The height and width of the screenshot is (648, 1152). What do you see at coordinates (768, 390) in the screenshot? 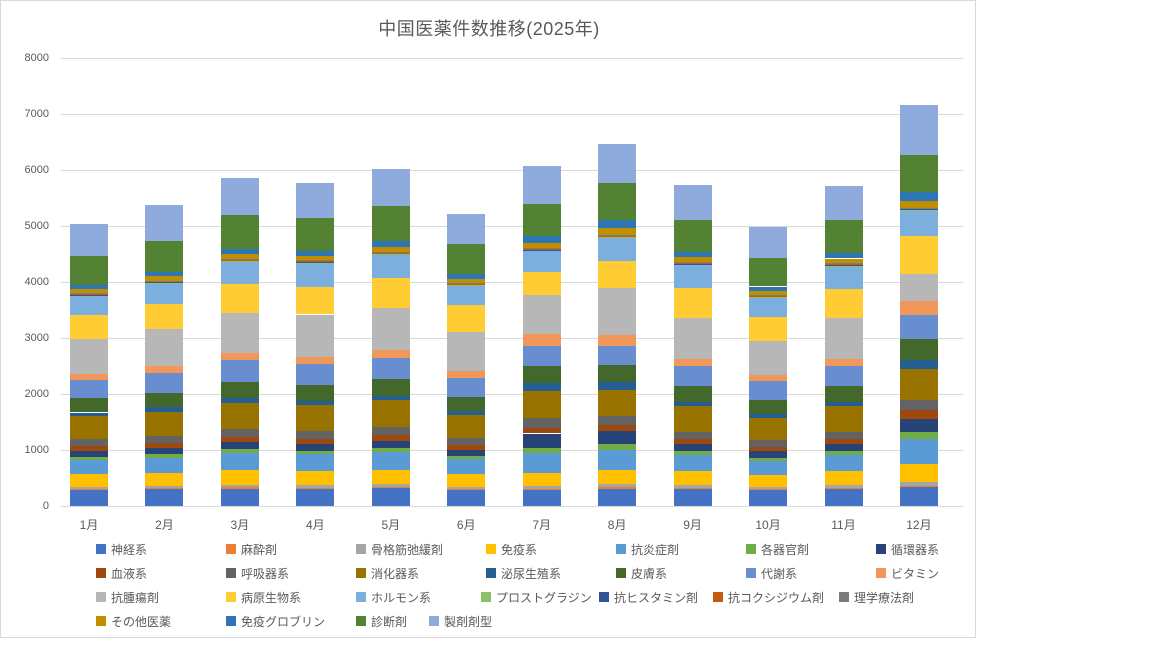
I see `bar-segment-代謝系-10月` at bounding box center [768, 390].